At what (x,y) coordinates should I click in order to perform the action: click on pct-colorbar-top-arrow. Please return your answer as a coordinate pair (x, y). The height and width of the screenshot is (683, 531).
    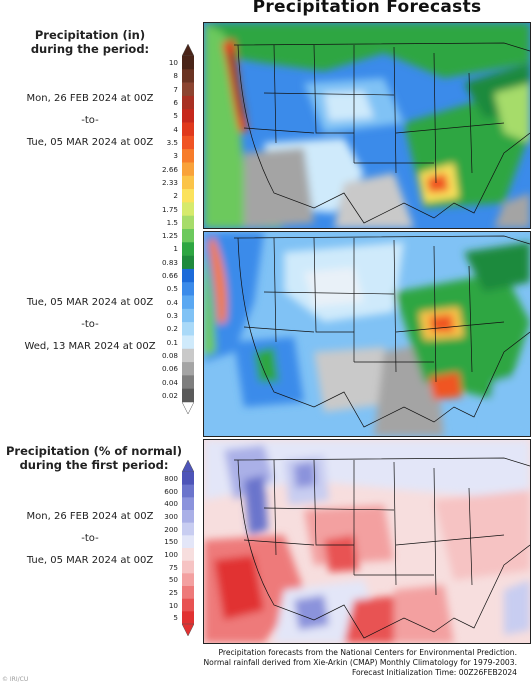
    Looking at the image, I should click on (188, 466).